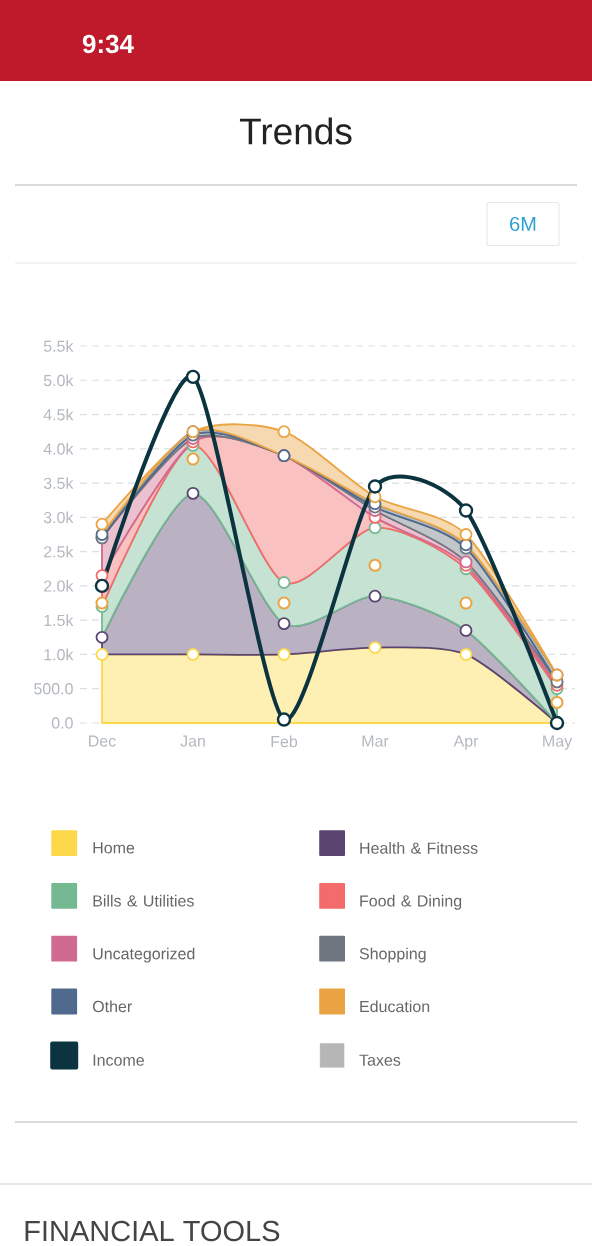 The height and width of the screenshot is (1246, 592). I want to click on x-tick-label: Dec, so click(102, 741).